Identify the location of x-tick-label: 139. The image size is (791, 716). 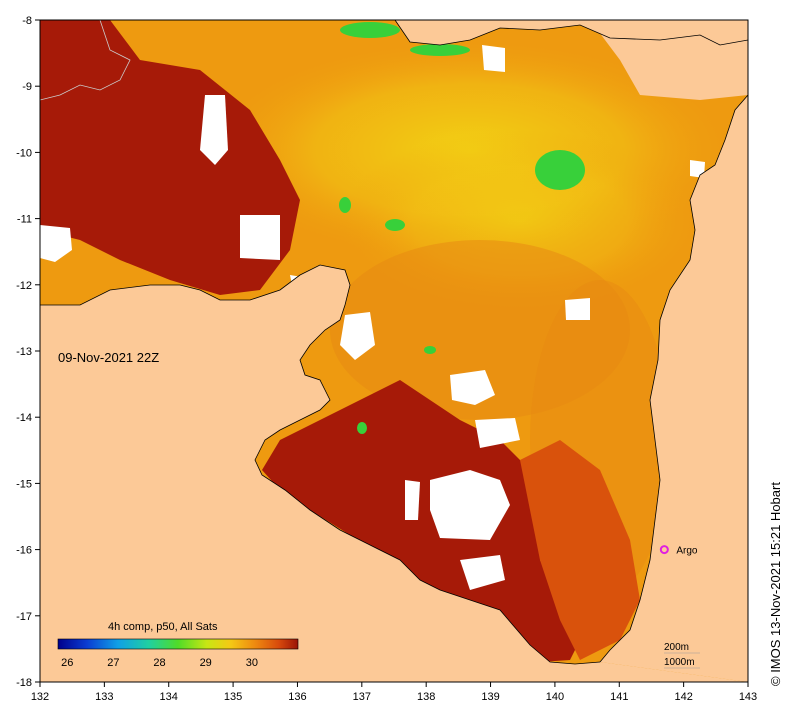
(490, 697).